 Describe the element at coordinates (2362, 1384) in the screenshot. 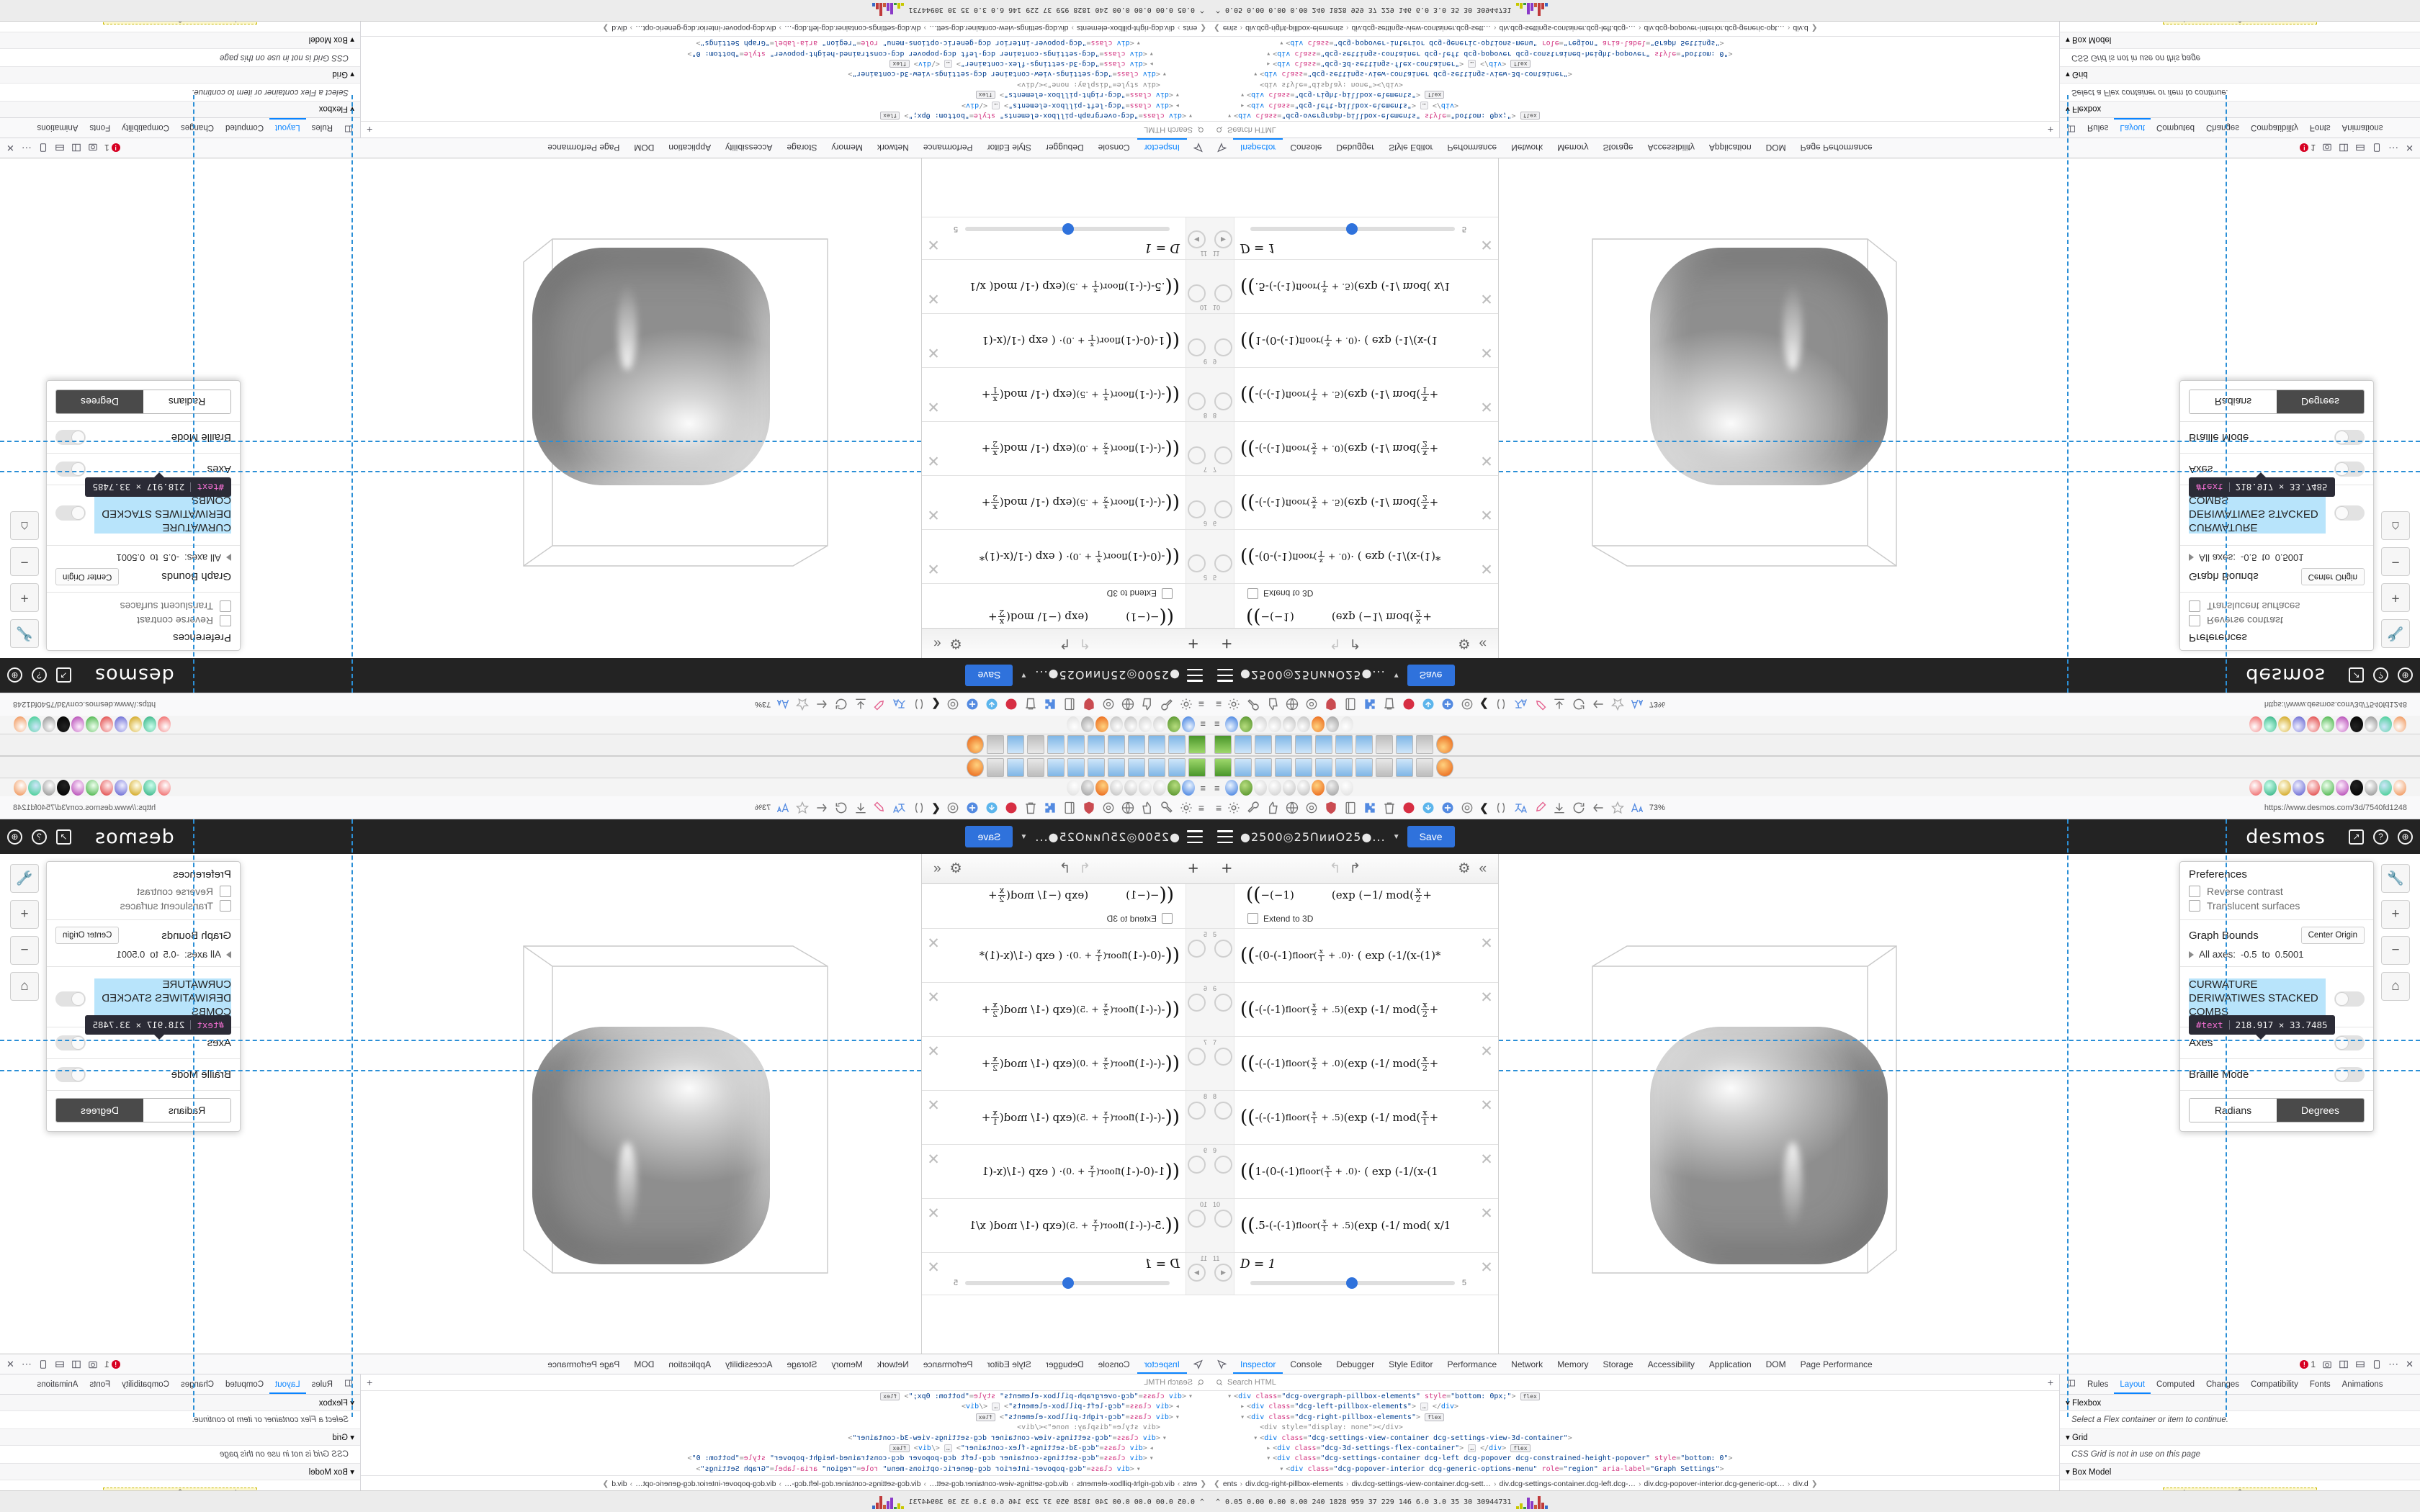

I see `side-tab-animations: Animations` at that location.